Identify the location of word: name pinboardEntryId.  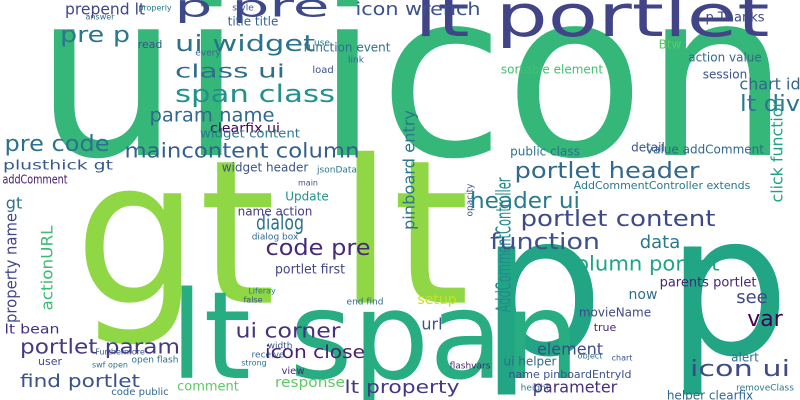
(570, 374).